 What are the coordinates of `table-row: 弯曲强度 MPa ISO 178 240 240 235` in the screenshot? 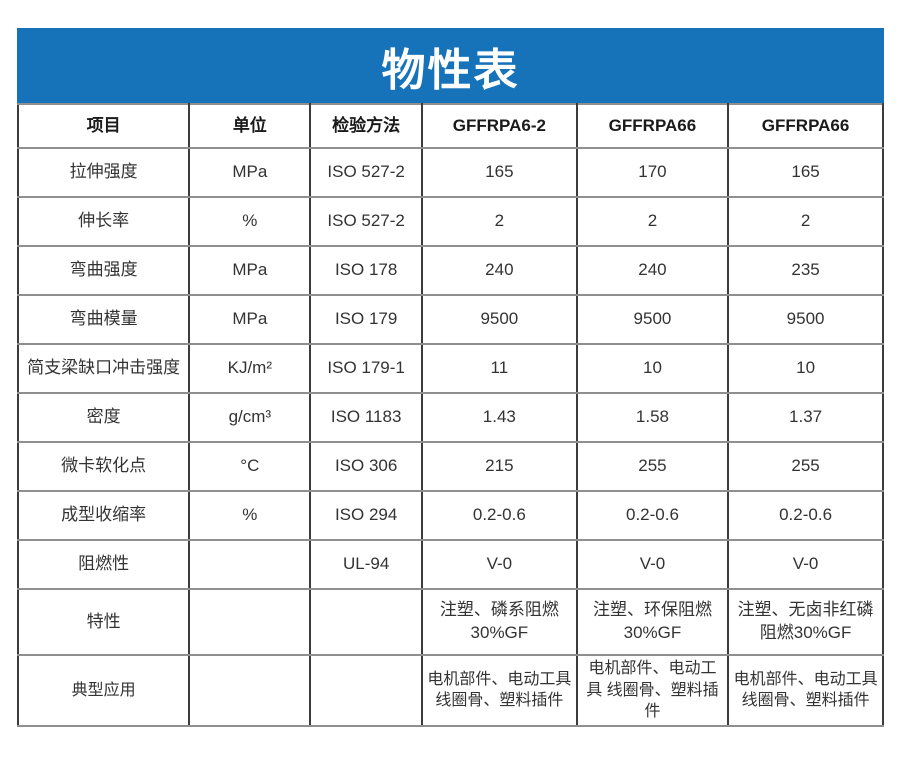 It's located at (450, 270).